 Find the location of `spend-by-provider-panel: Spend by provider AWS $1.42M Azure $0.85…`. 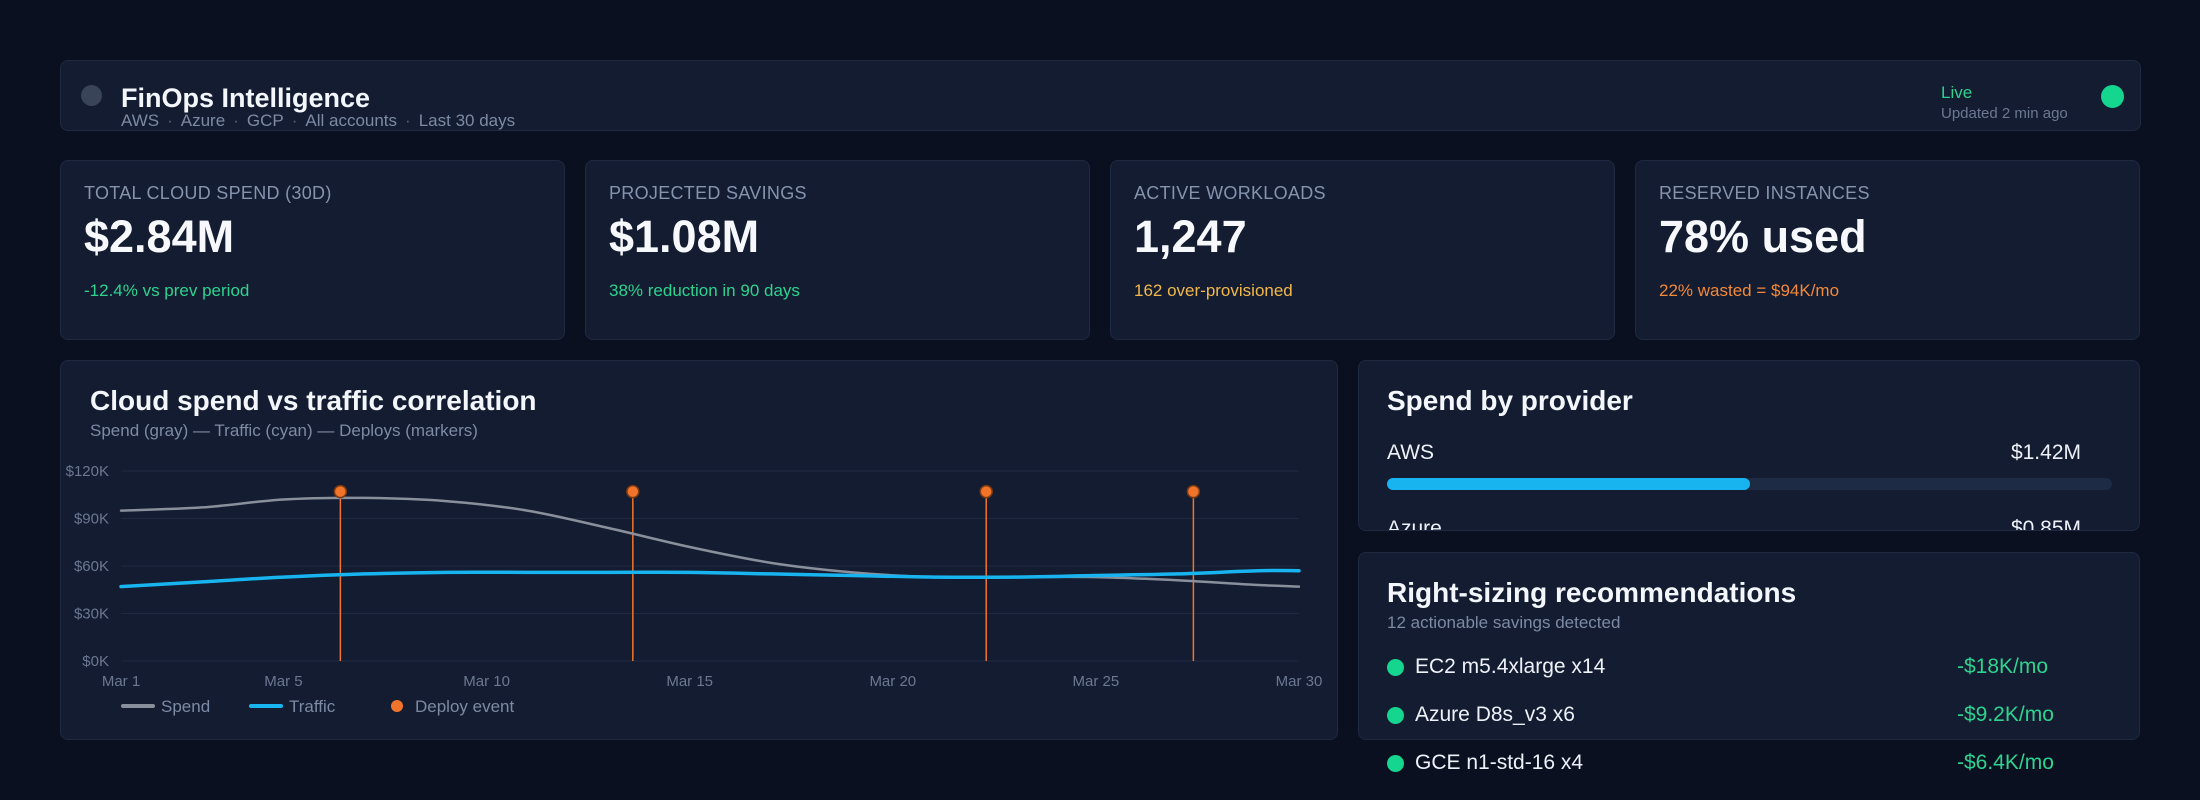

spend-by-provider-panel: Spend by provider AWS $1.42M Azure $0.85… is located at coordinates (1749, 445).